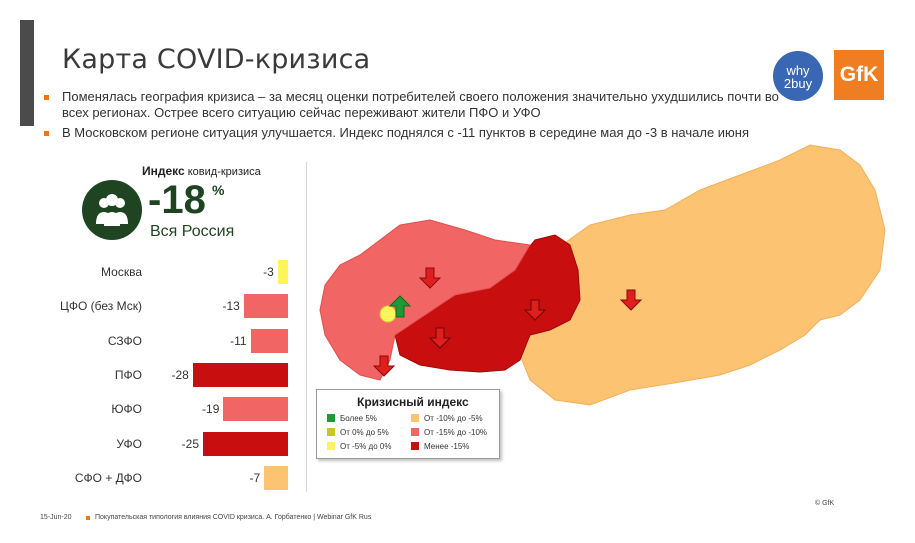 Image resolution: width=915 pixels, height=543 pixels. Describe the element at coordinates (128, 374) in the screenshot. I see `chart-category-label: ПФО` at that location.